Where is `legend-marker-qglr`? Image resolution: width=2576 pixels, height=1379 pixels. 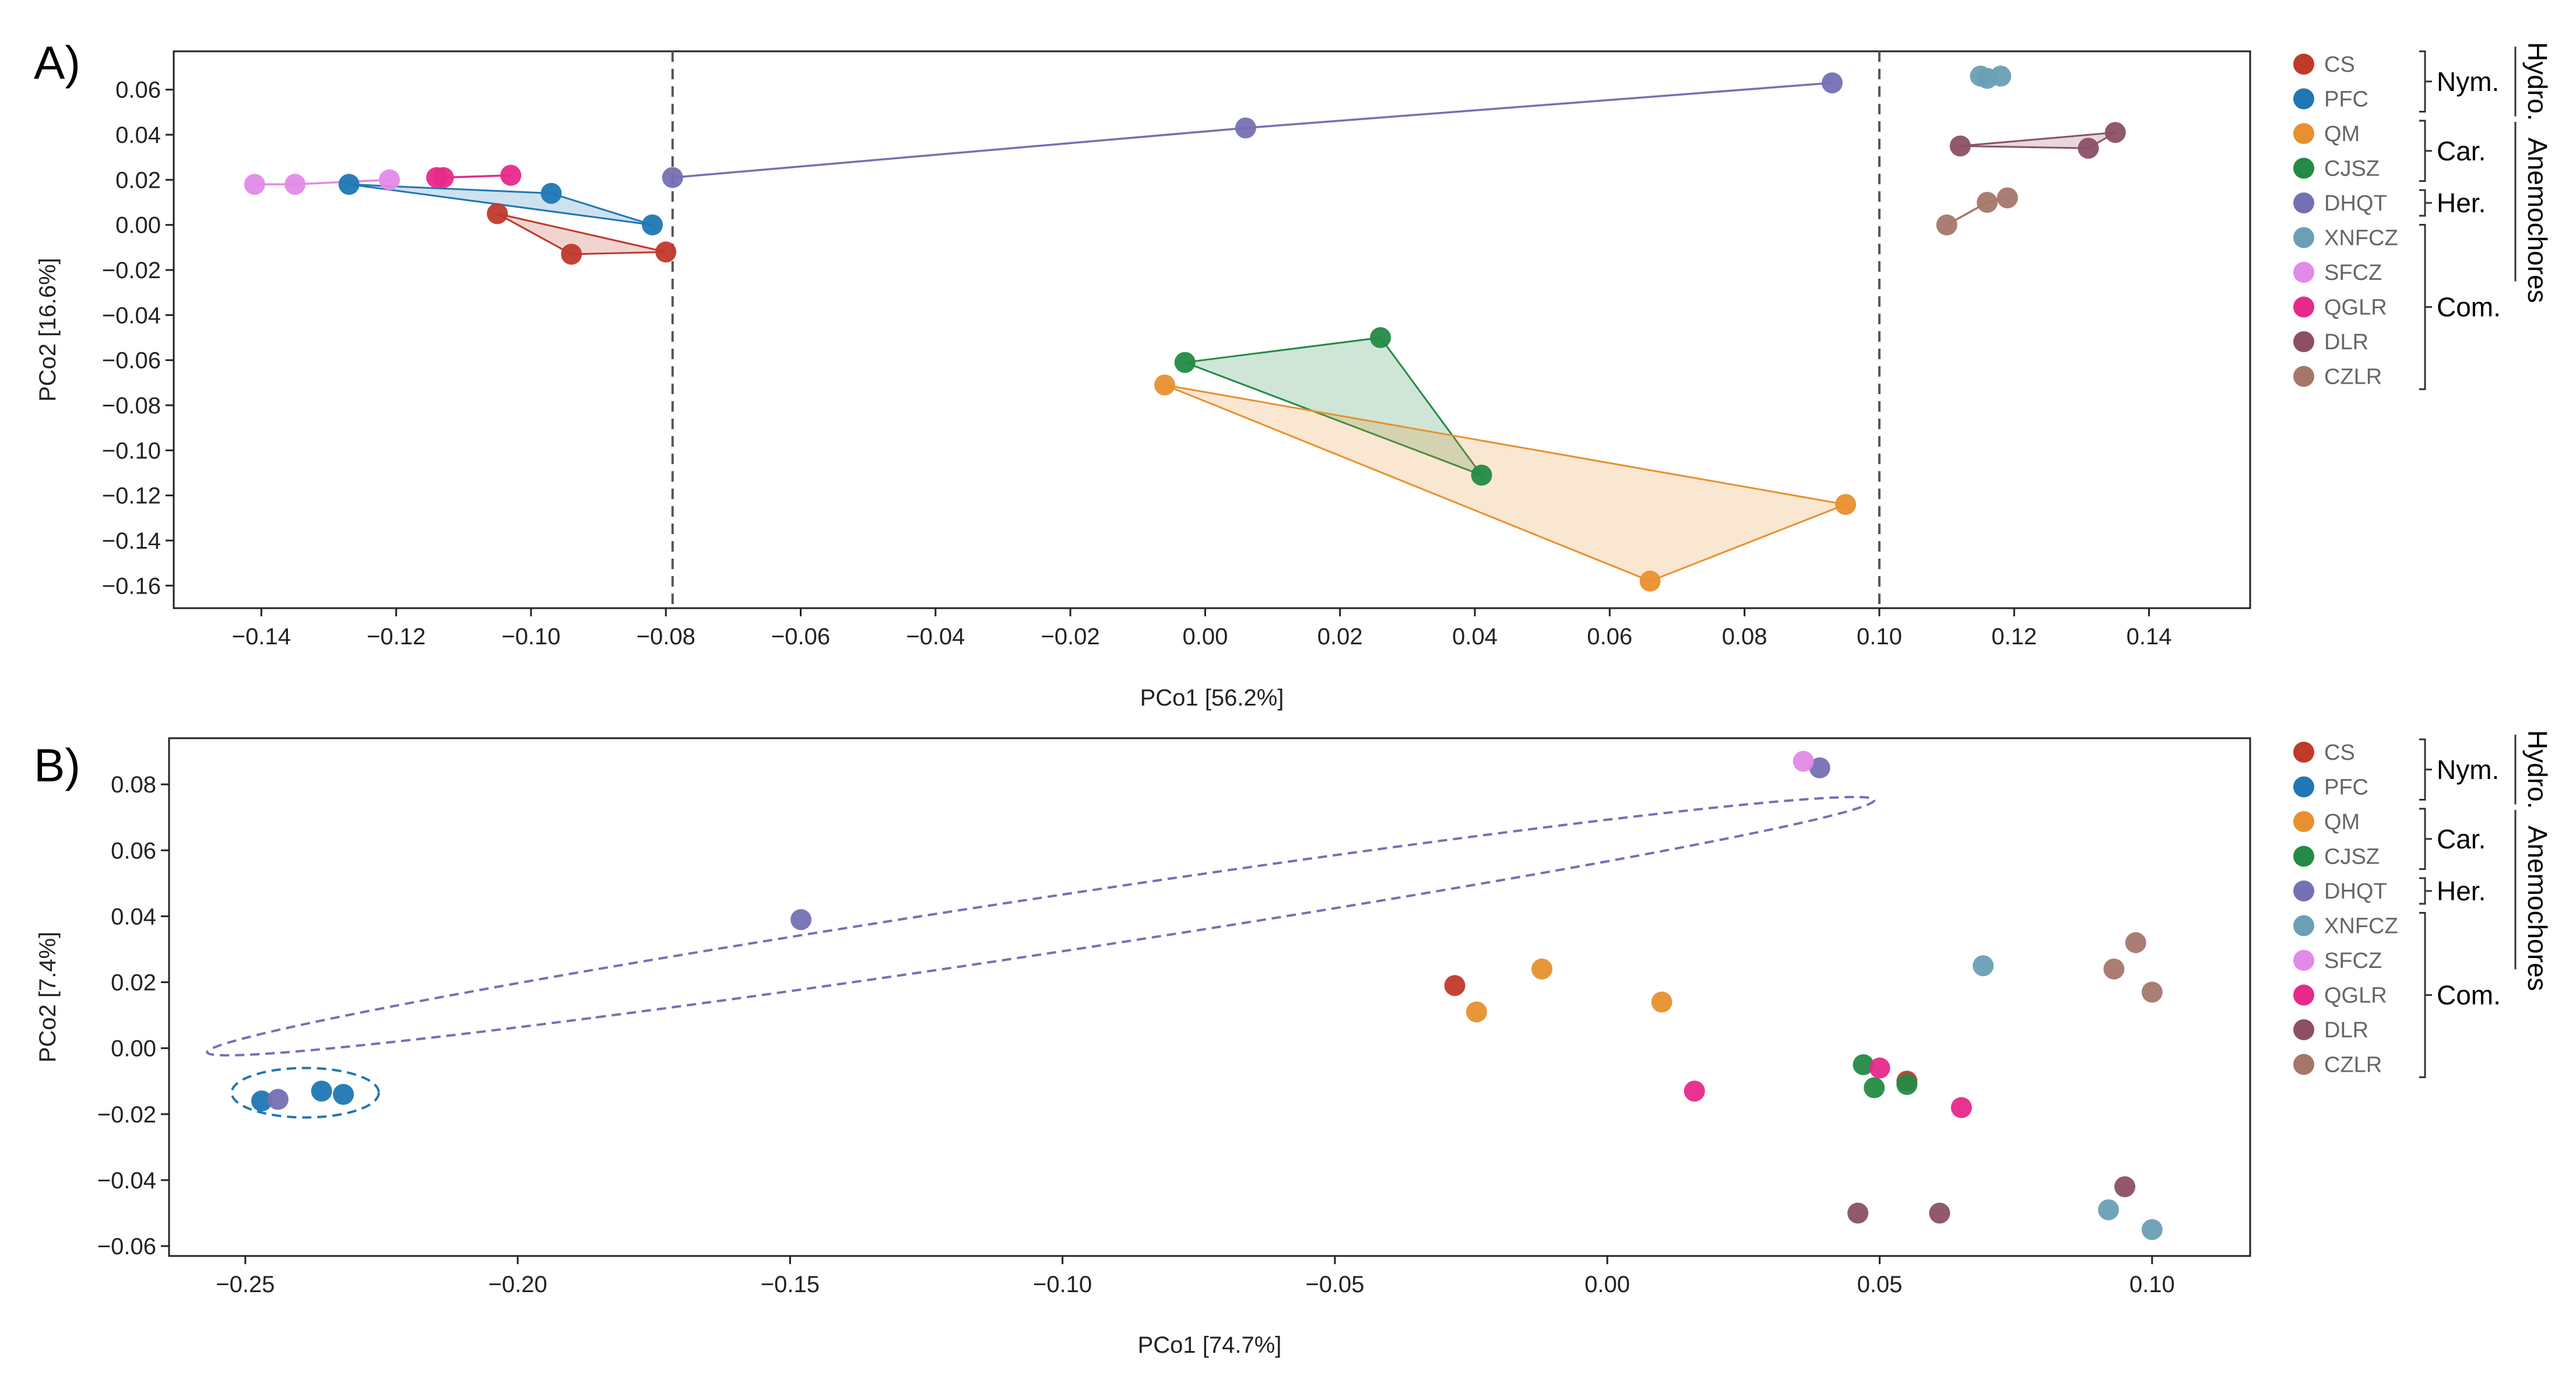 legend-marker-qglr is located at coordinates (2303, 307).